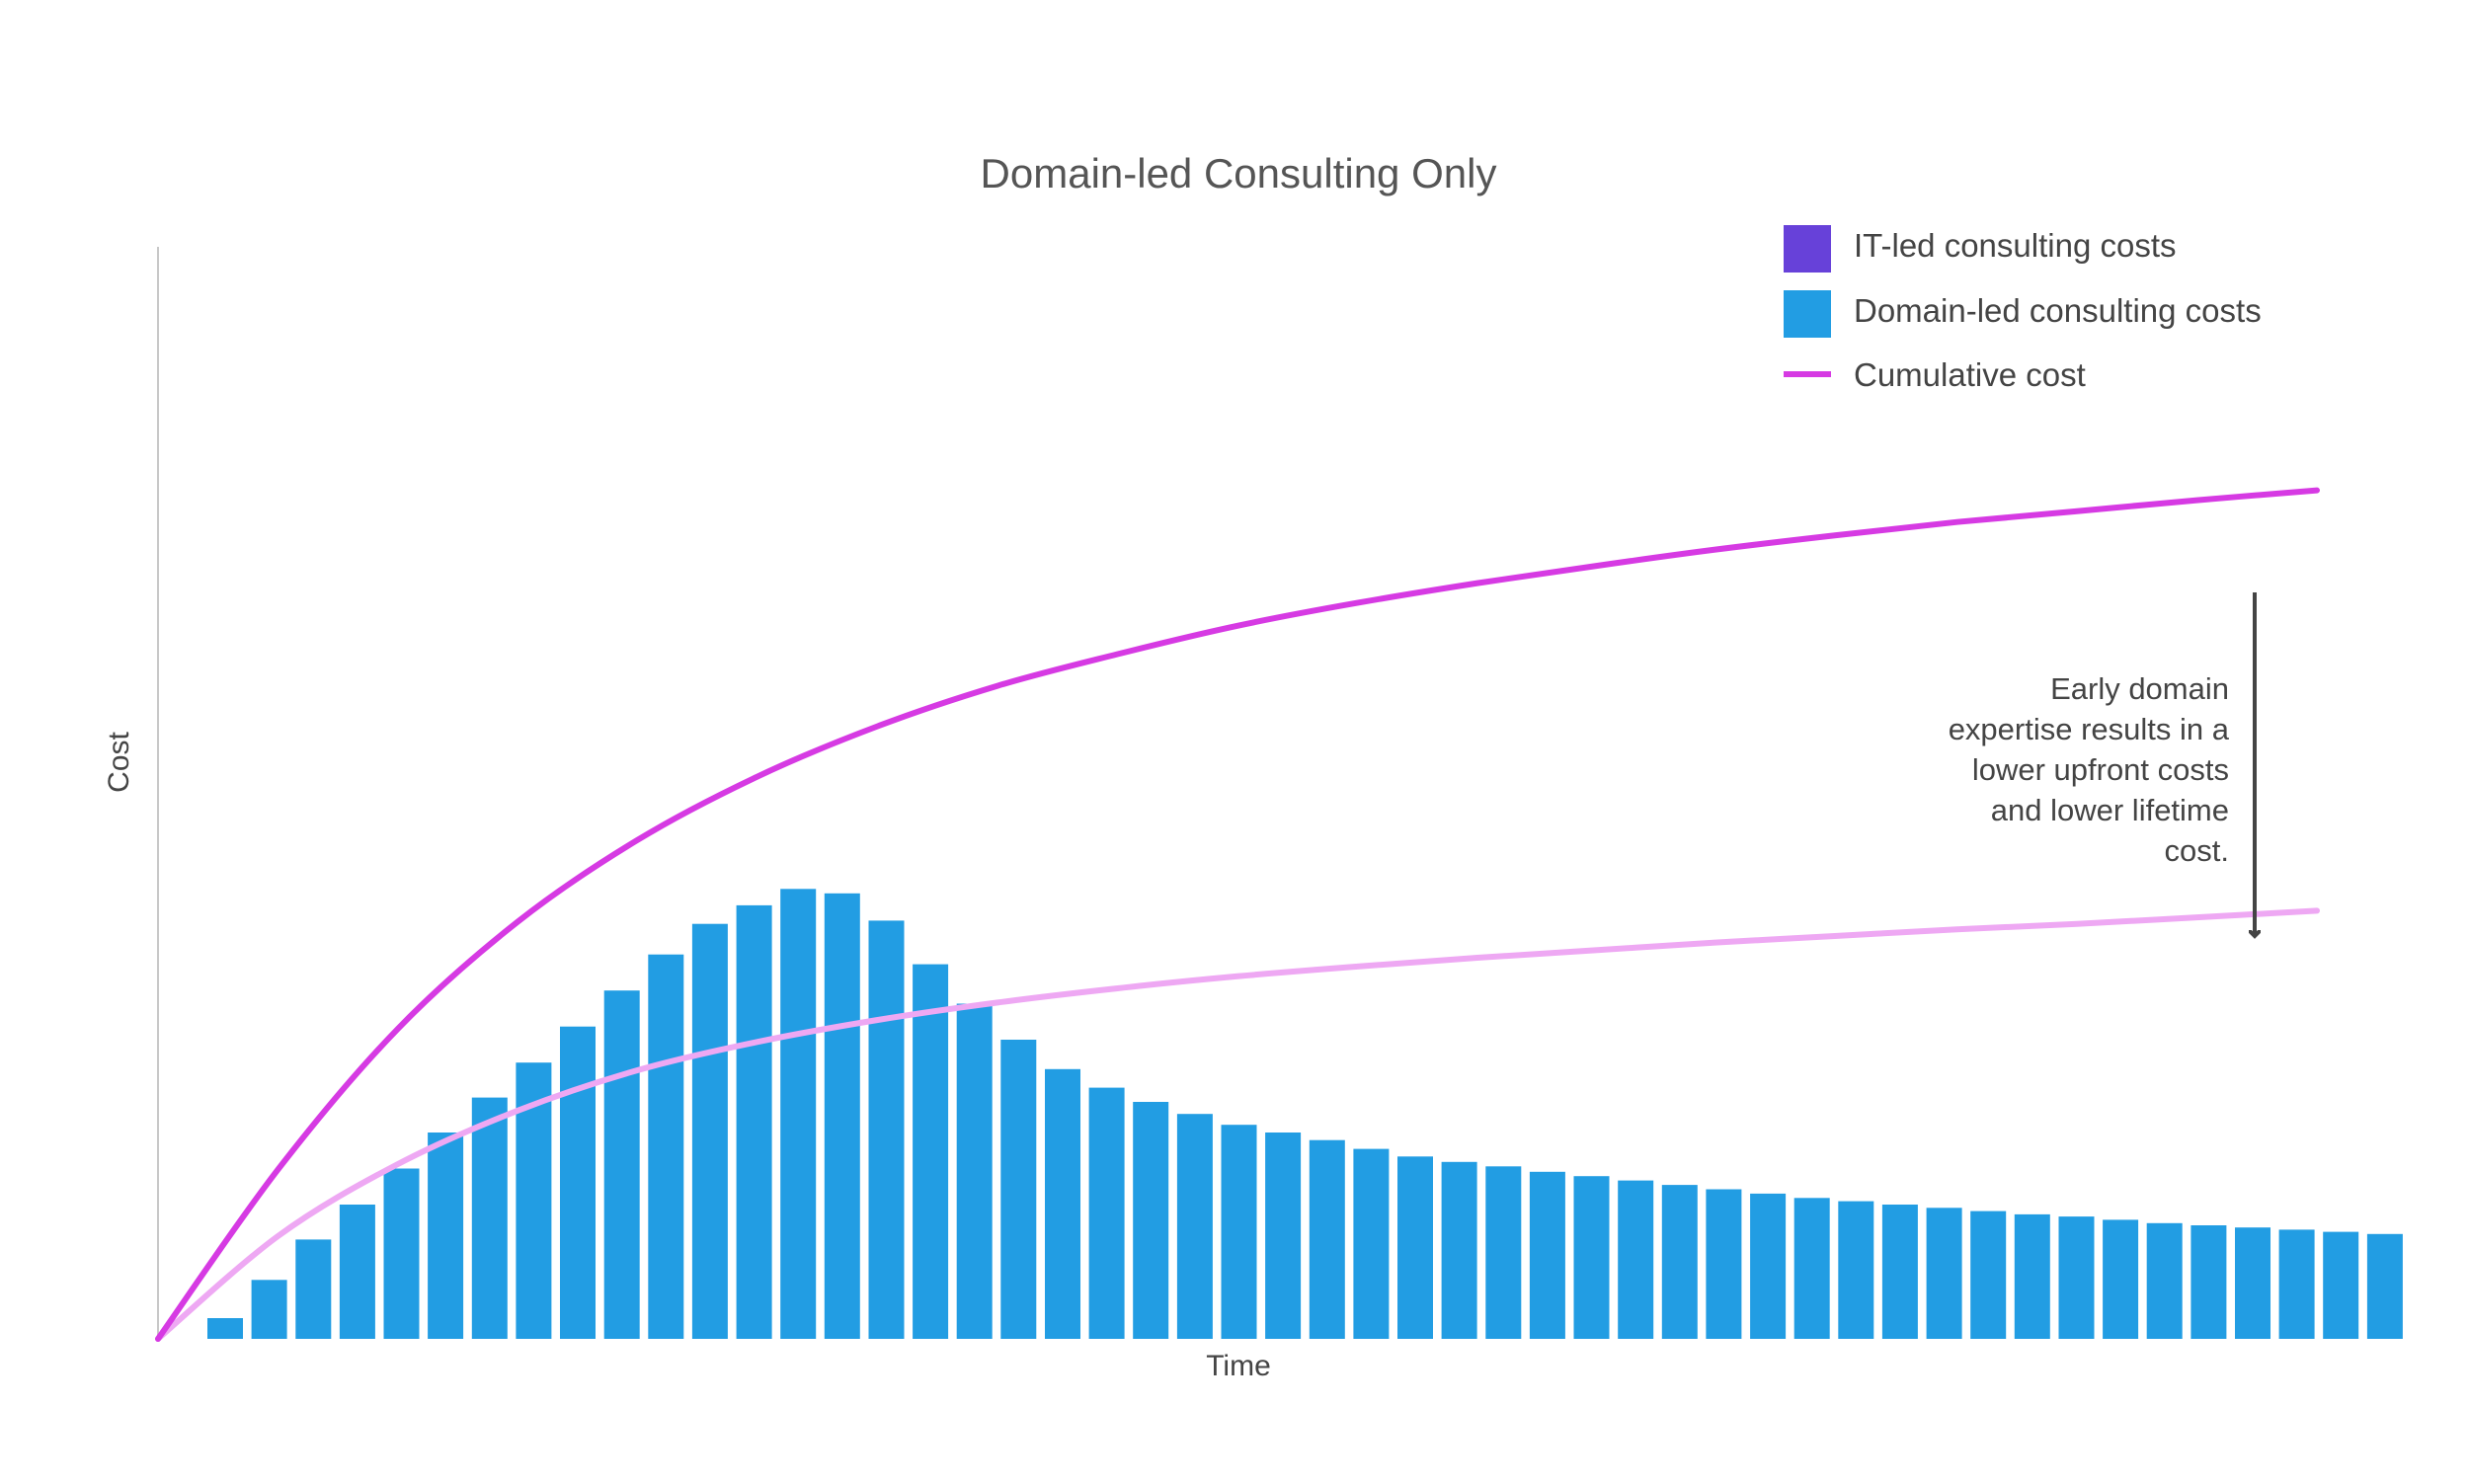 The width and height of the screenshot is (2469, 1484). I want to click on annotation-line-5: cost., so click(2197, 851).